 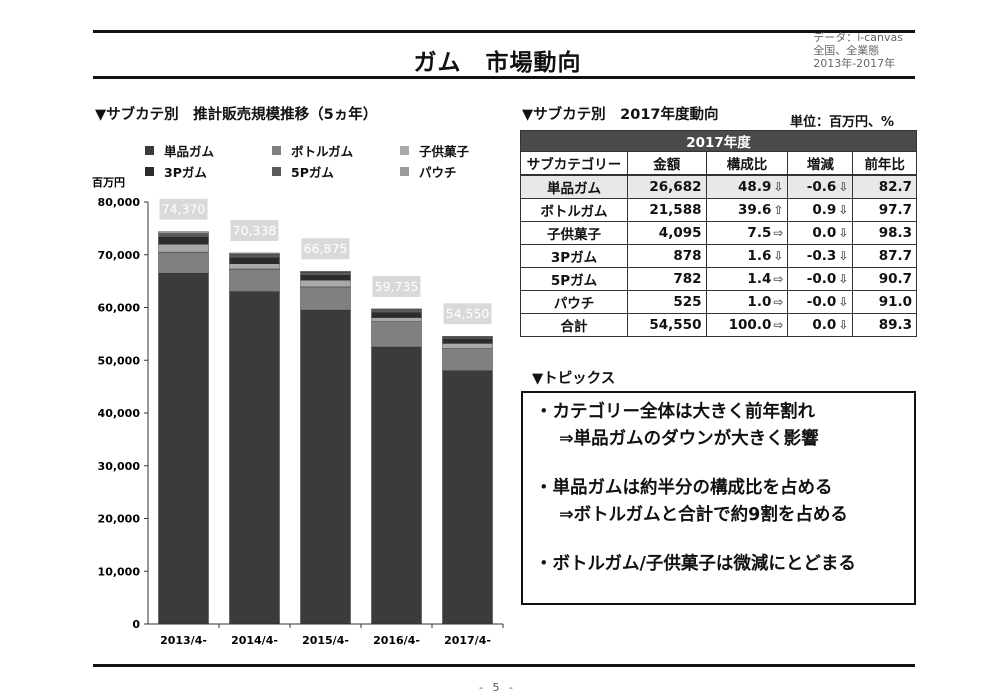 I want to click on cell-share-value: 100.0, so click(x=750, y=325).